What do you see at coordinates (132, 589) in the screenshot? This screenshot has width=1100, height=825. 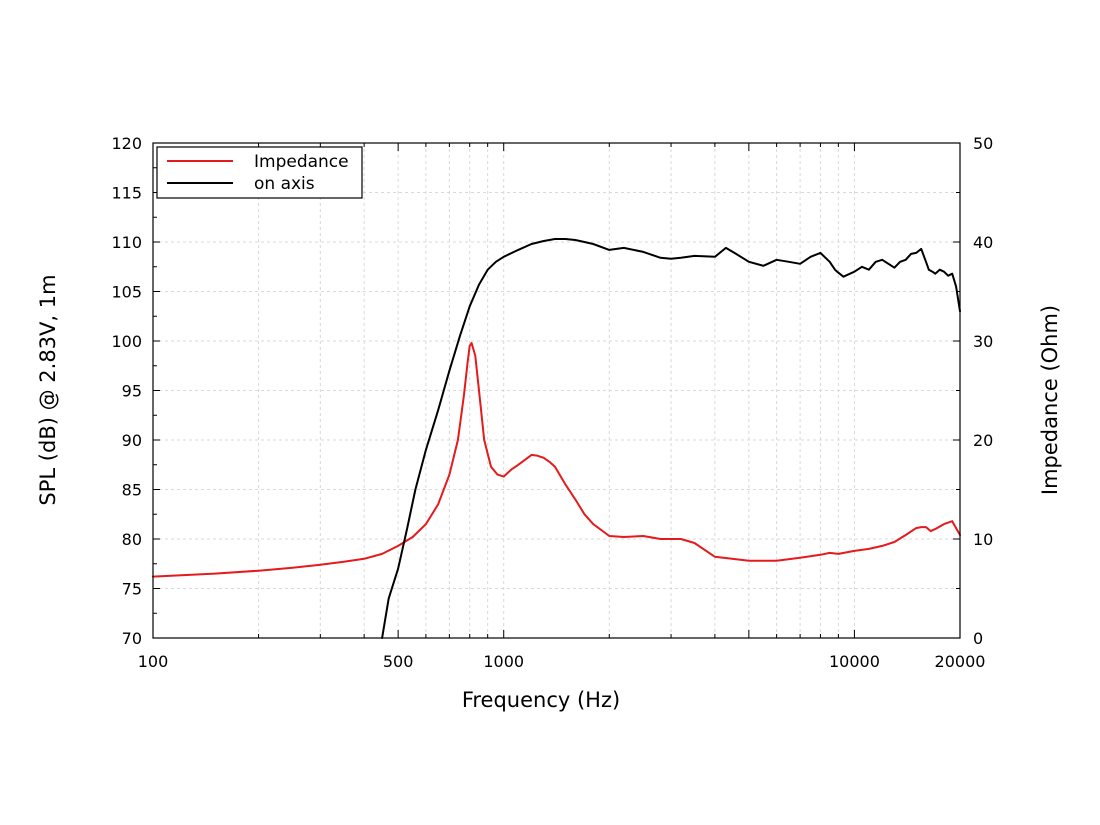 I see `y-tick-label: 75` at bounding box center [132, 589].